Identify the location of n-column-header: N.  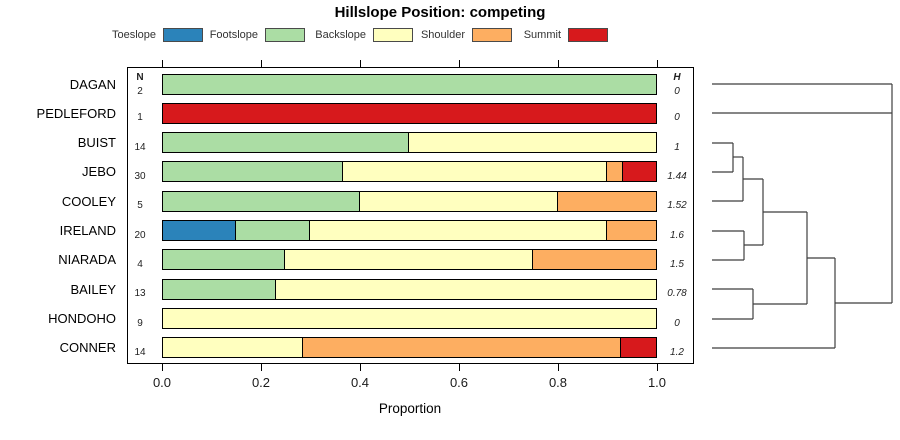
(140, 77).